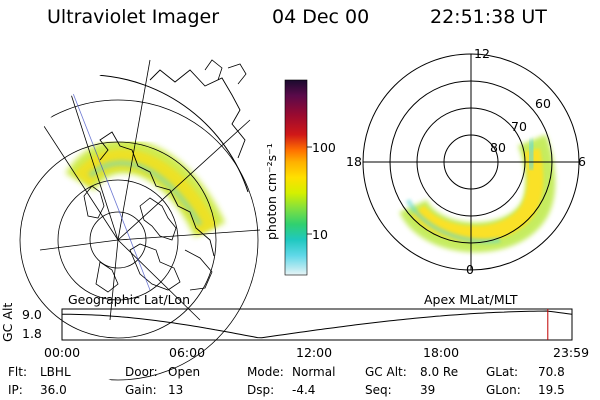 The height and width of the screenshot is (400, 600). I want to click on instrument-title: Ultraviolet Imager, so click(133, 17).